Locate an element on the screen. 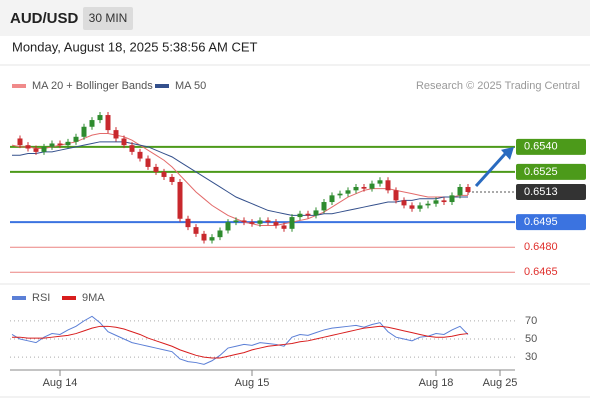  legend-label: 9MA is located at coordinates (93, 298).